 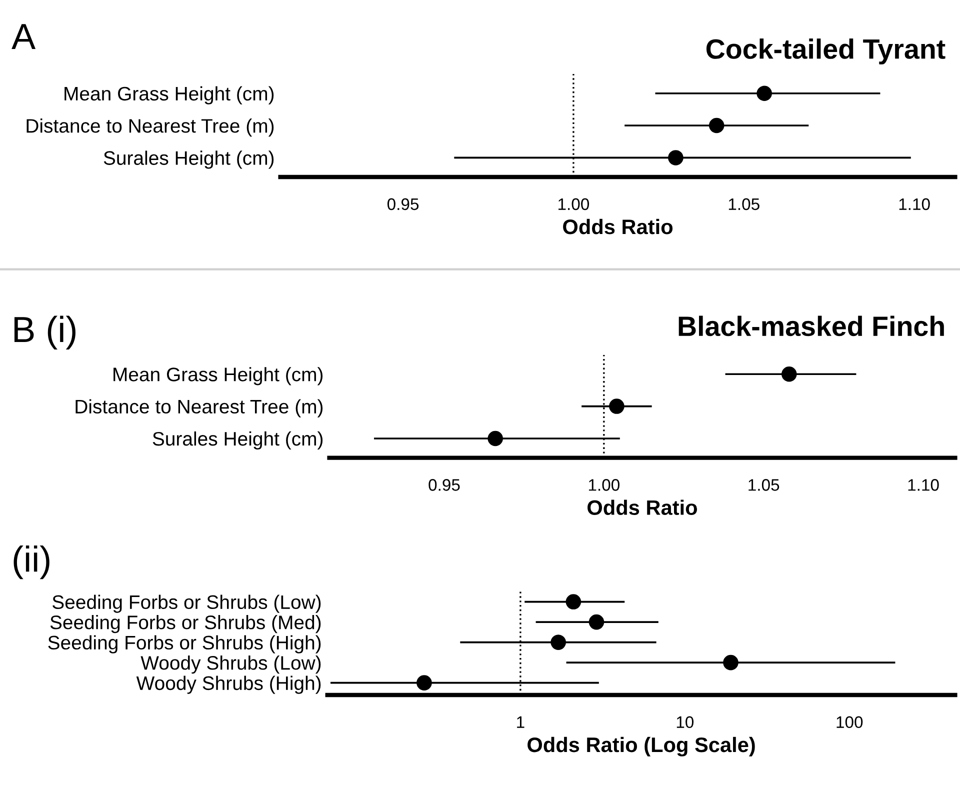 I want to click on text: A, so click(x=24, y=36).